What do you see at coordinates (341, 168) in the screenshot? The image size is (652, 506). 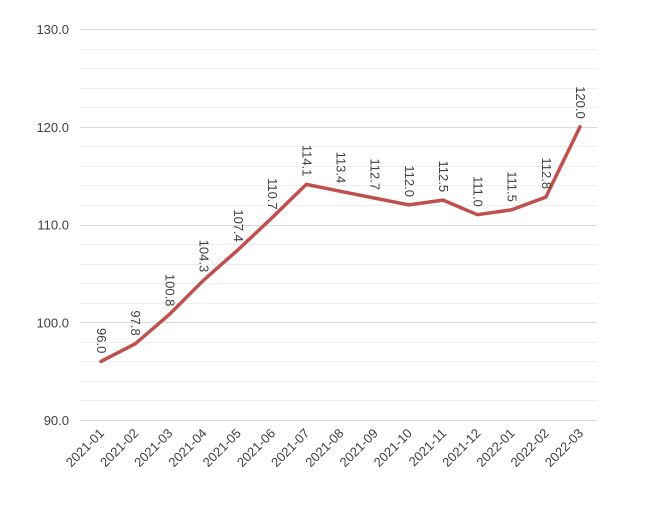 I see `data-label: 113.4` at bounding box center [341, 168].